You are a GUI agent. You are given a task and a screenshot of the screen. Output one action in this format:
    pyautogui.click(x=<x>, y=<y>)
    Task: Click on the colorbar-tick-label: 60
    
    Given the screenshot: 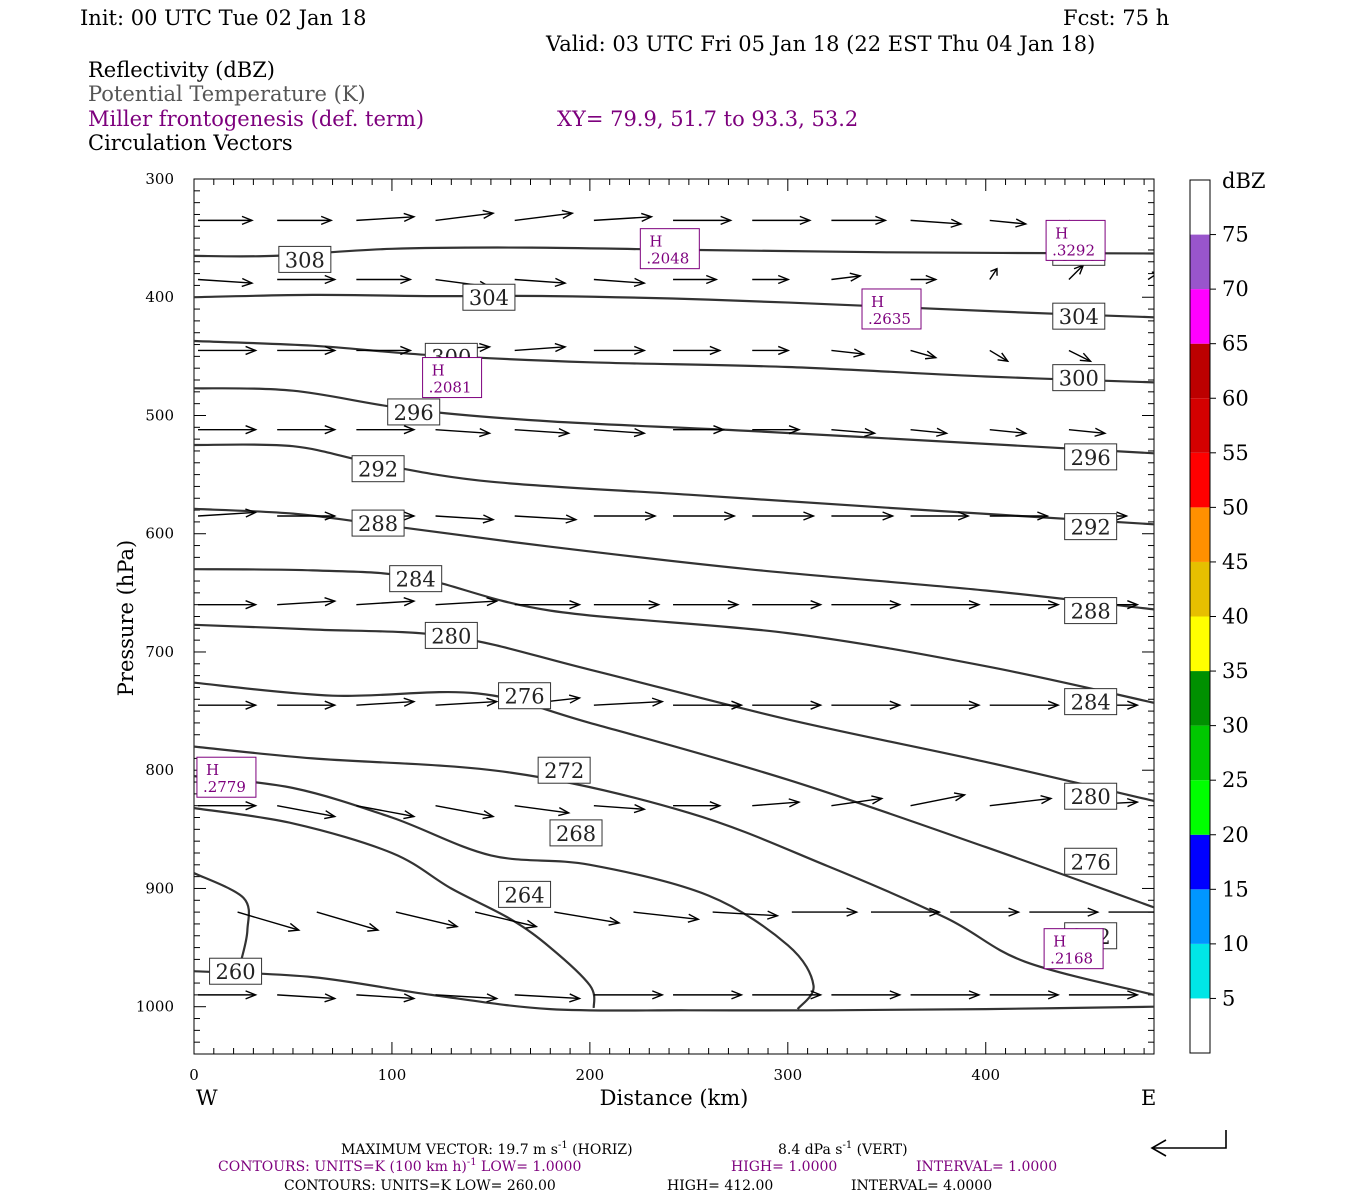 What is the action you would take?
    pyautogui.click(x=1235, y=398)
    